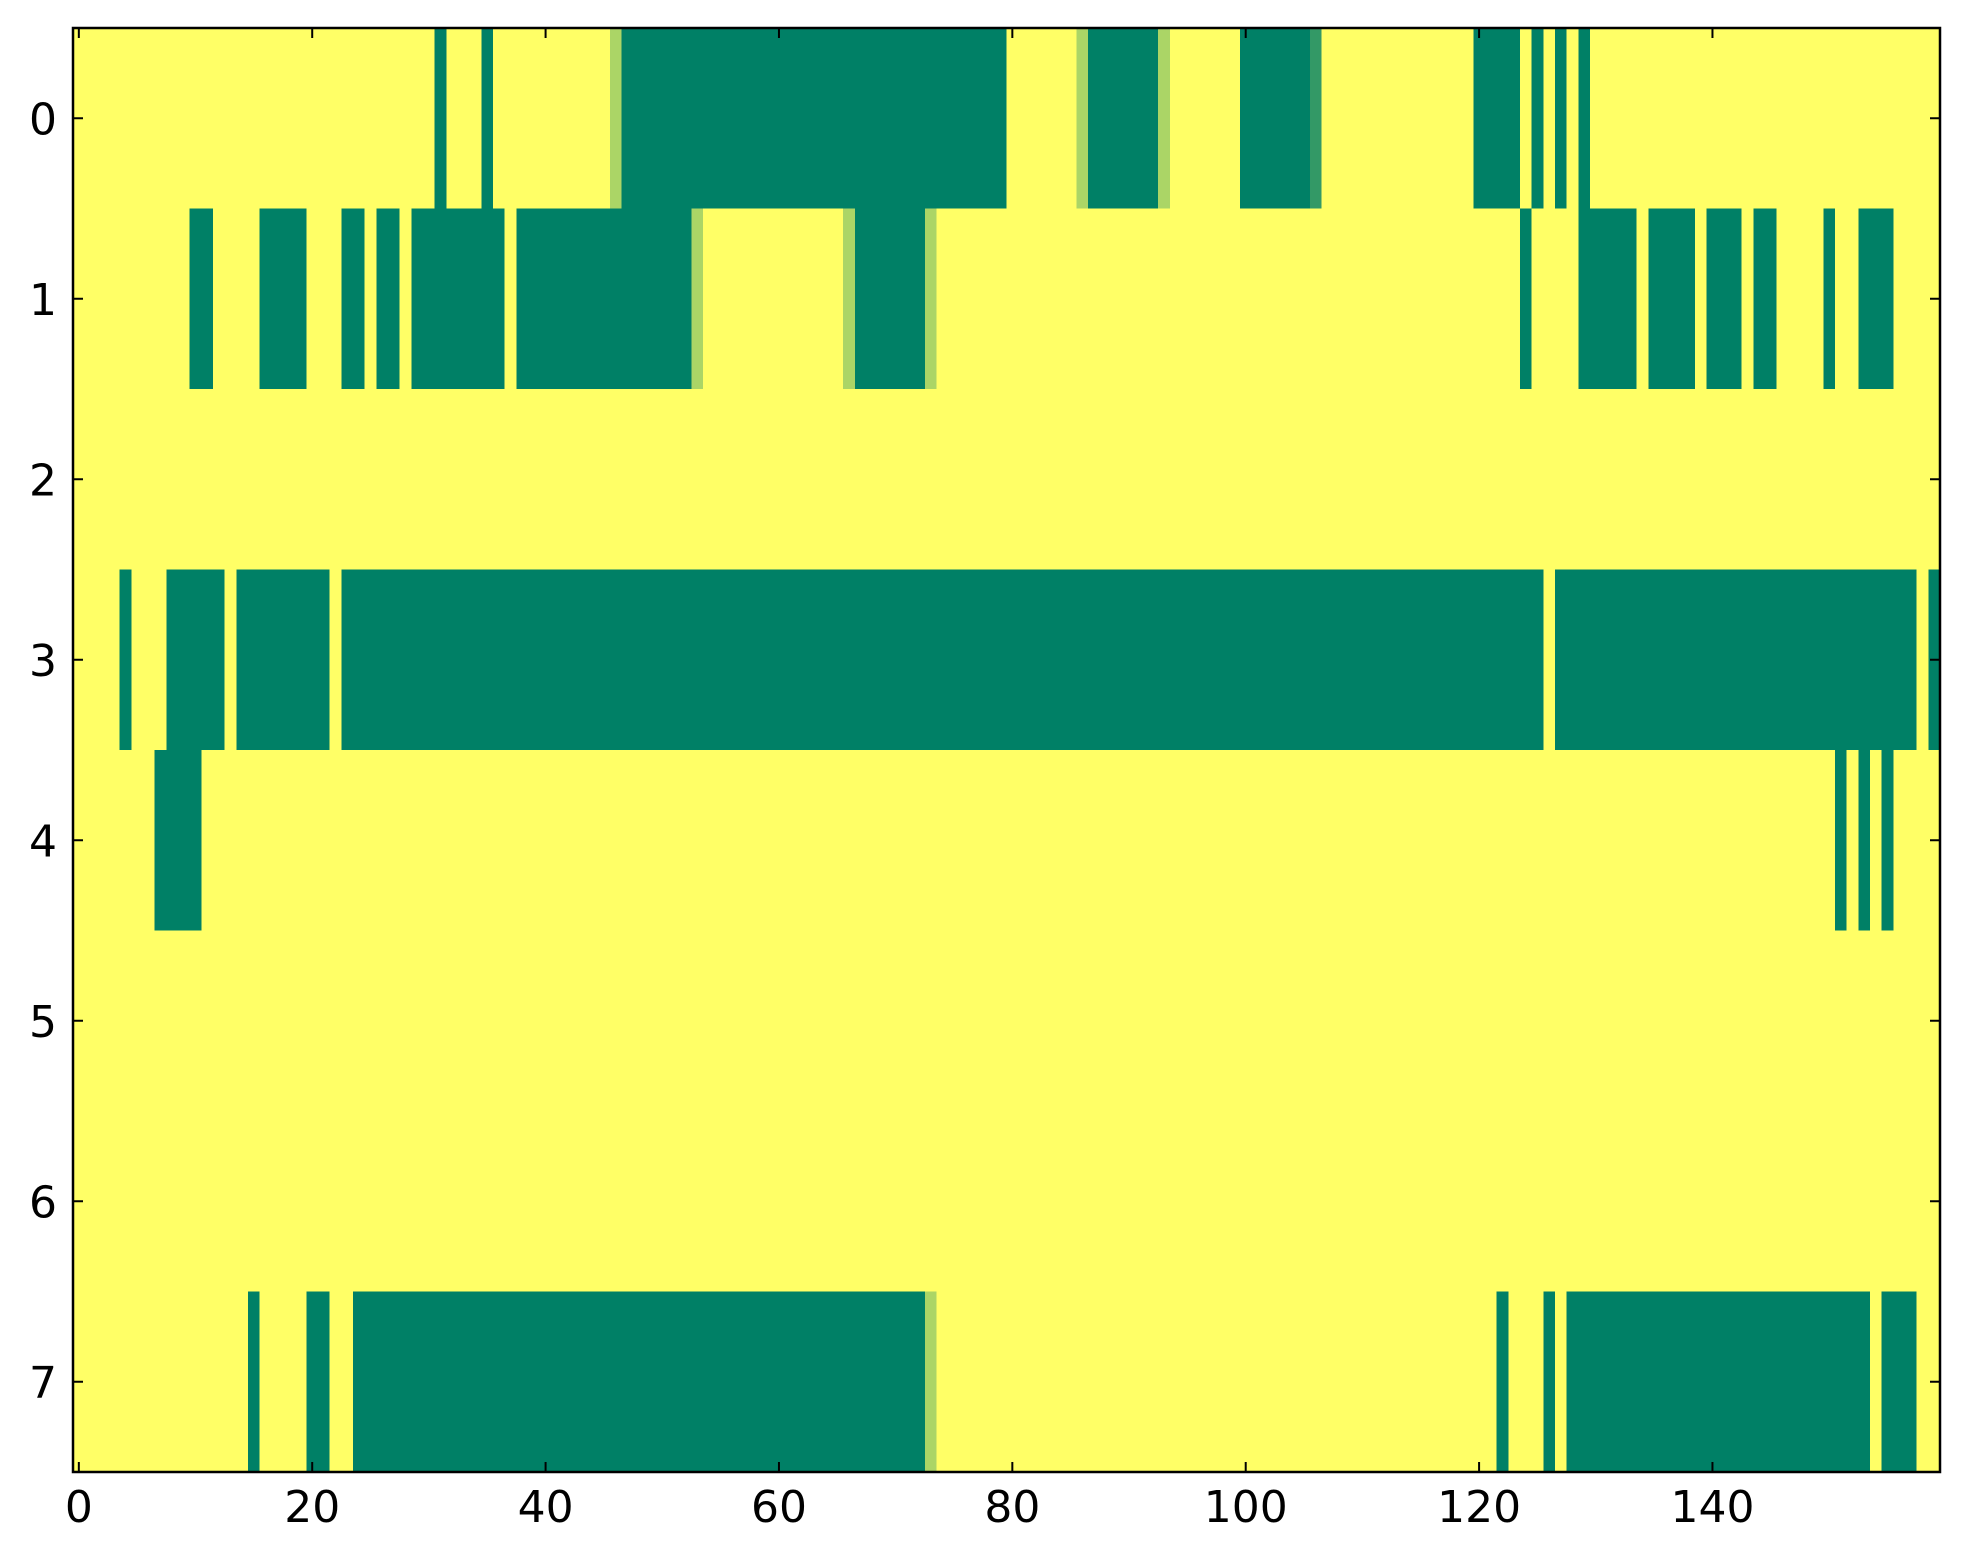 This screenshot has height=1564, width=1963. Describe the element at coordinates (43, 480) in the screenshot. I see `y-tick-label: 2` at that location.